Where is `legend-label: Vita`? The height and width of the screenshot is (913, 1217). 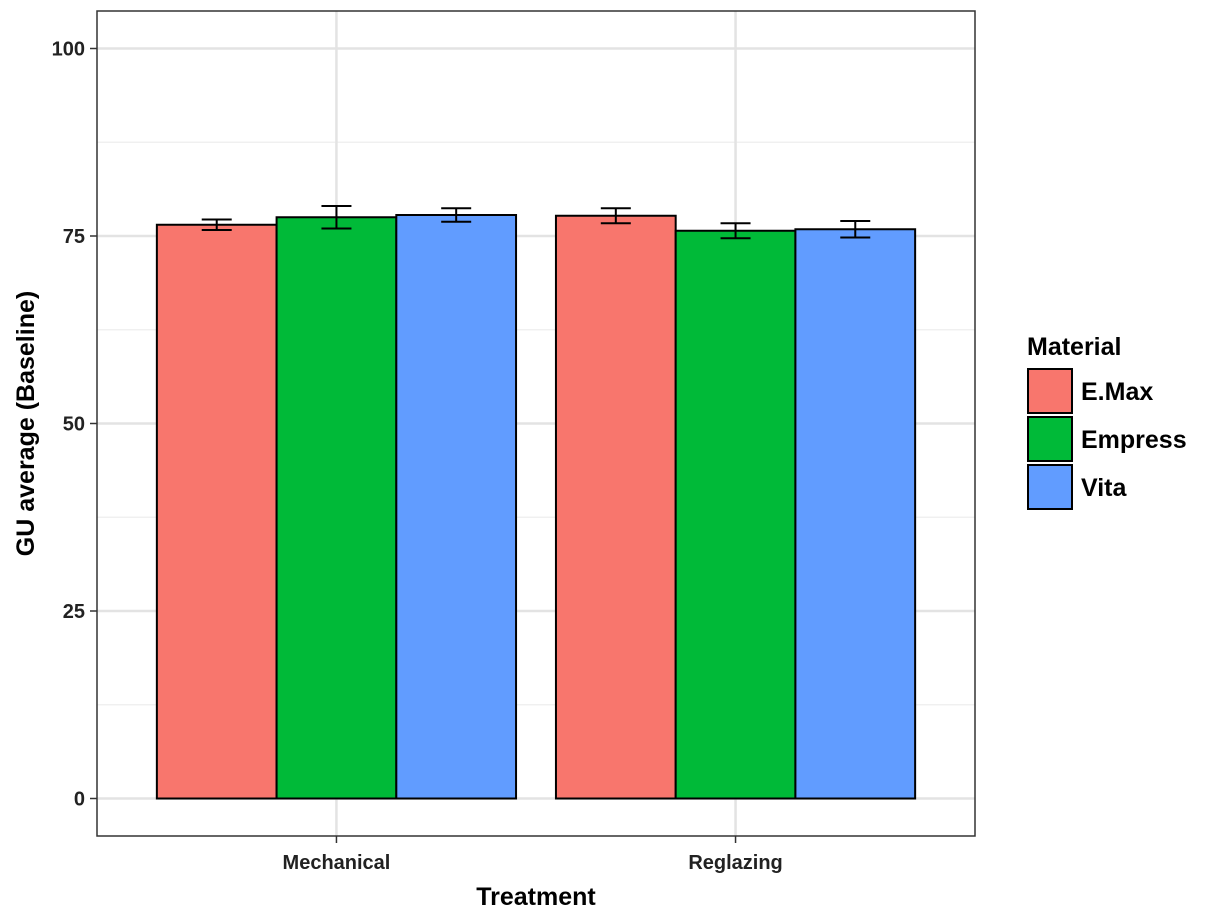
legend-label: Vita is located at coordinates (1104, 488).